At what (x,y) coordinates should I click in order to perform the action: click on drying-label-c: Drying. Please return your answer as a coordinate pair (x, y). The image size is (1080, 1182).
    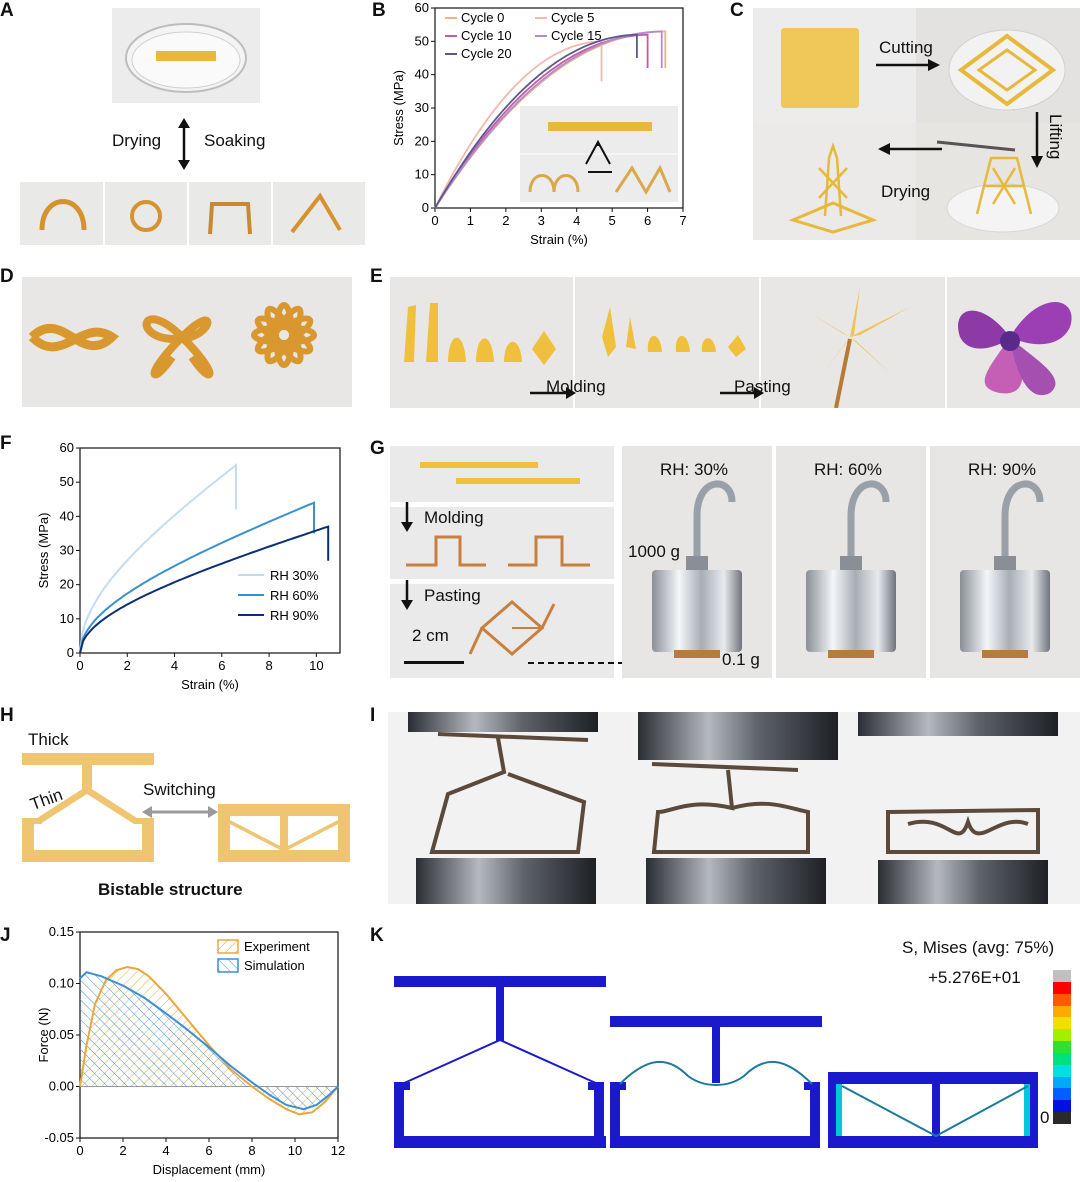
    Looking at the image, I should click on (906, 191).